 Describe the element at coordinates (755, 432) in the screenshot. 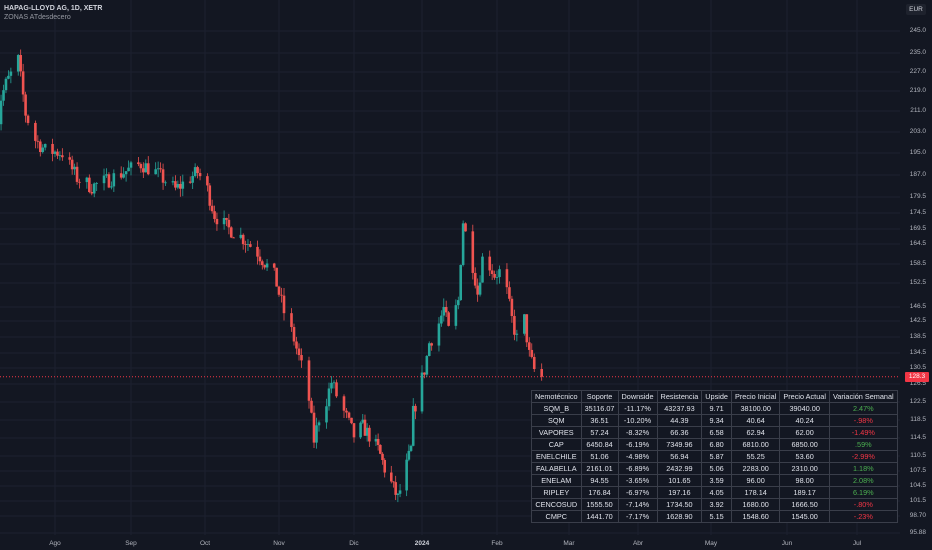

I see `table-cell: 62.94` at that location.